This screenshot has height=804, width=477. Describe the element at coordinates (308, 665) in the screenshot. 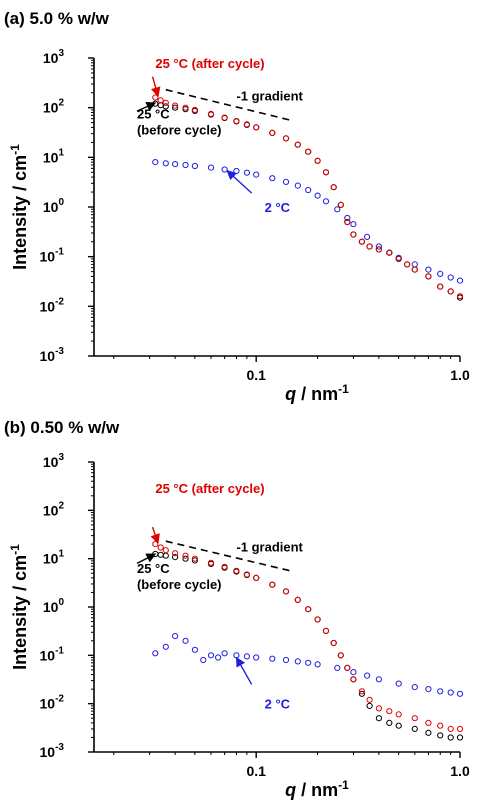

I see `series` at that location.